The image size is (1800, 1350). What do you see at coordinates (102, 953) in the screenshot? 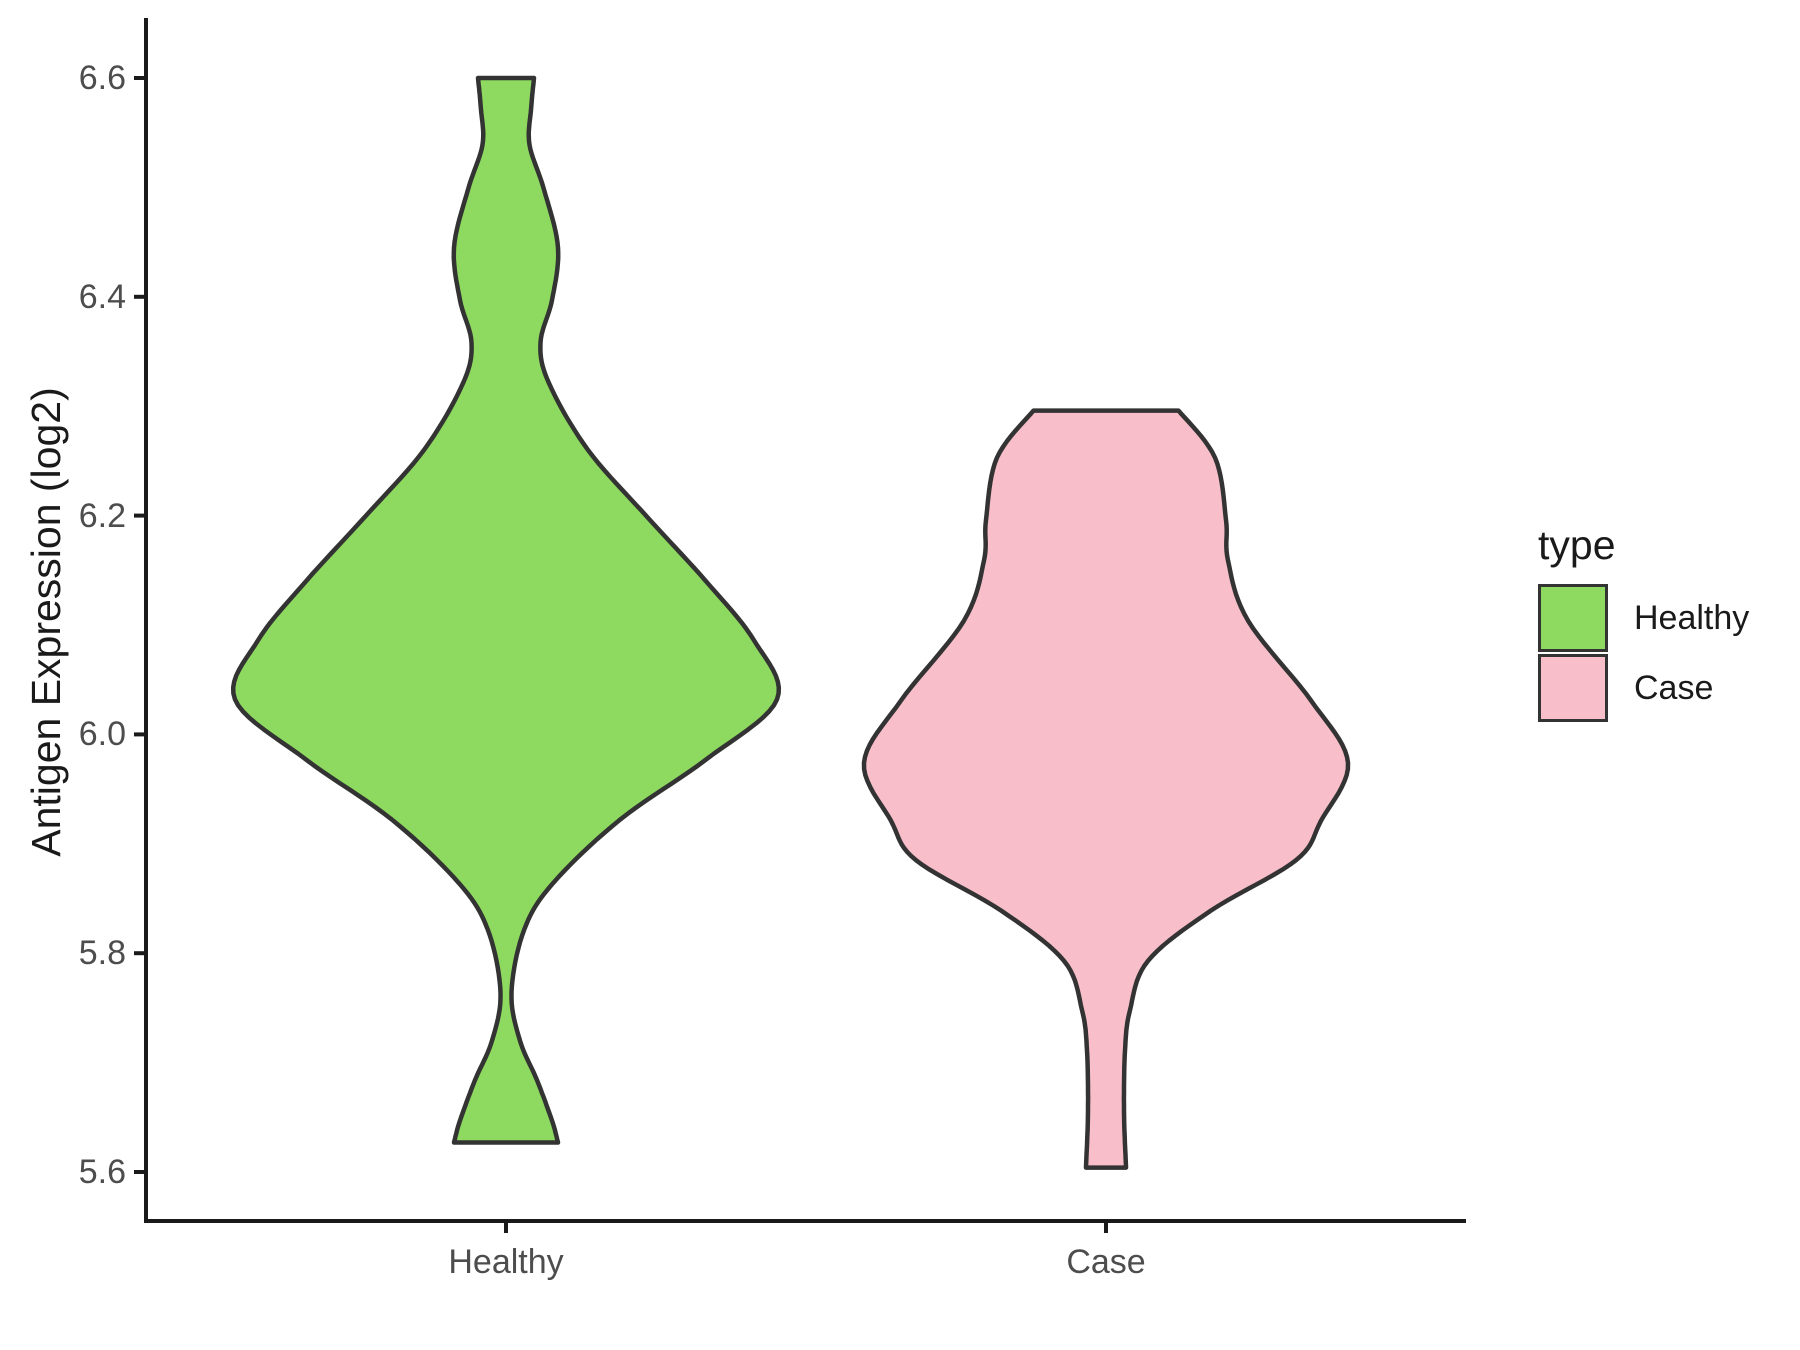
I see `y-tick-label: 5.8` at bounding box center [102, 953].